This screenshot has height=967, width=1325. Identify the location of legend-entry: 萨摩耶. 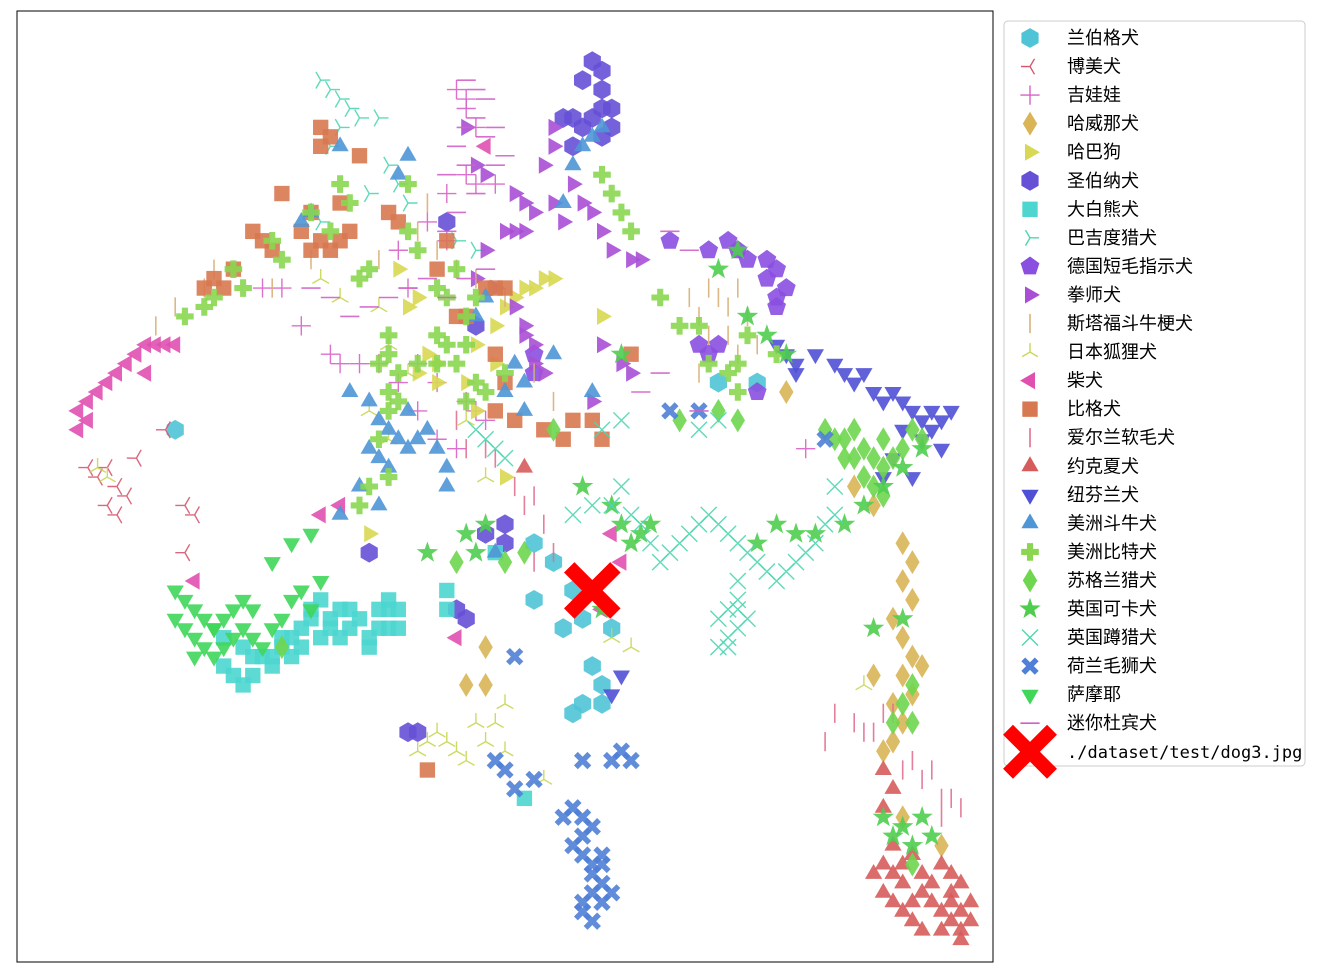
(1071, 695).